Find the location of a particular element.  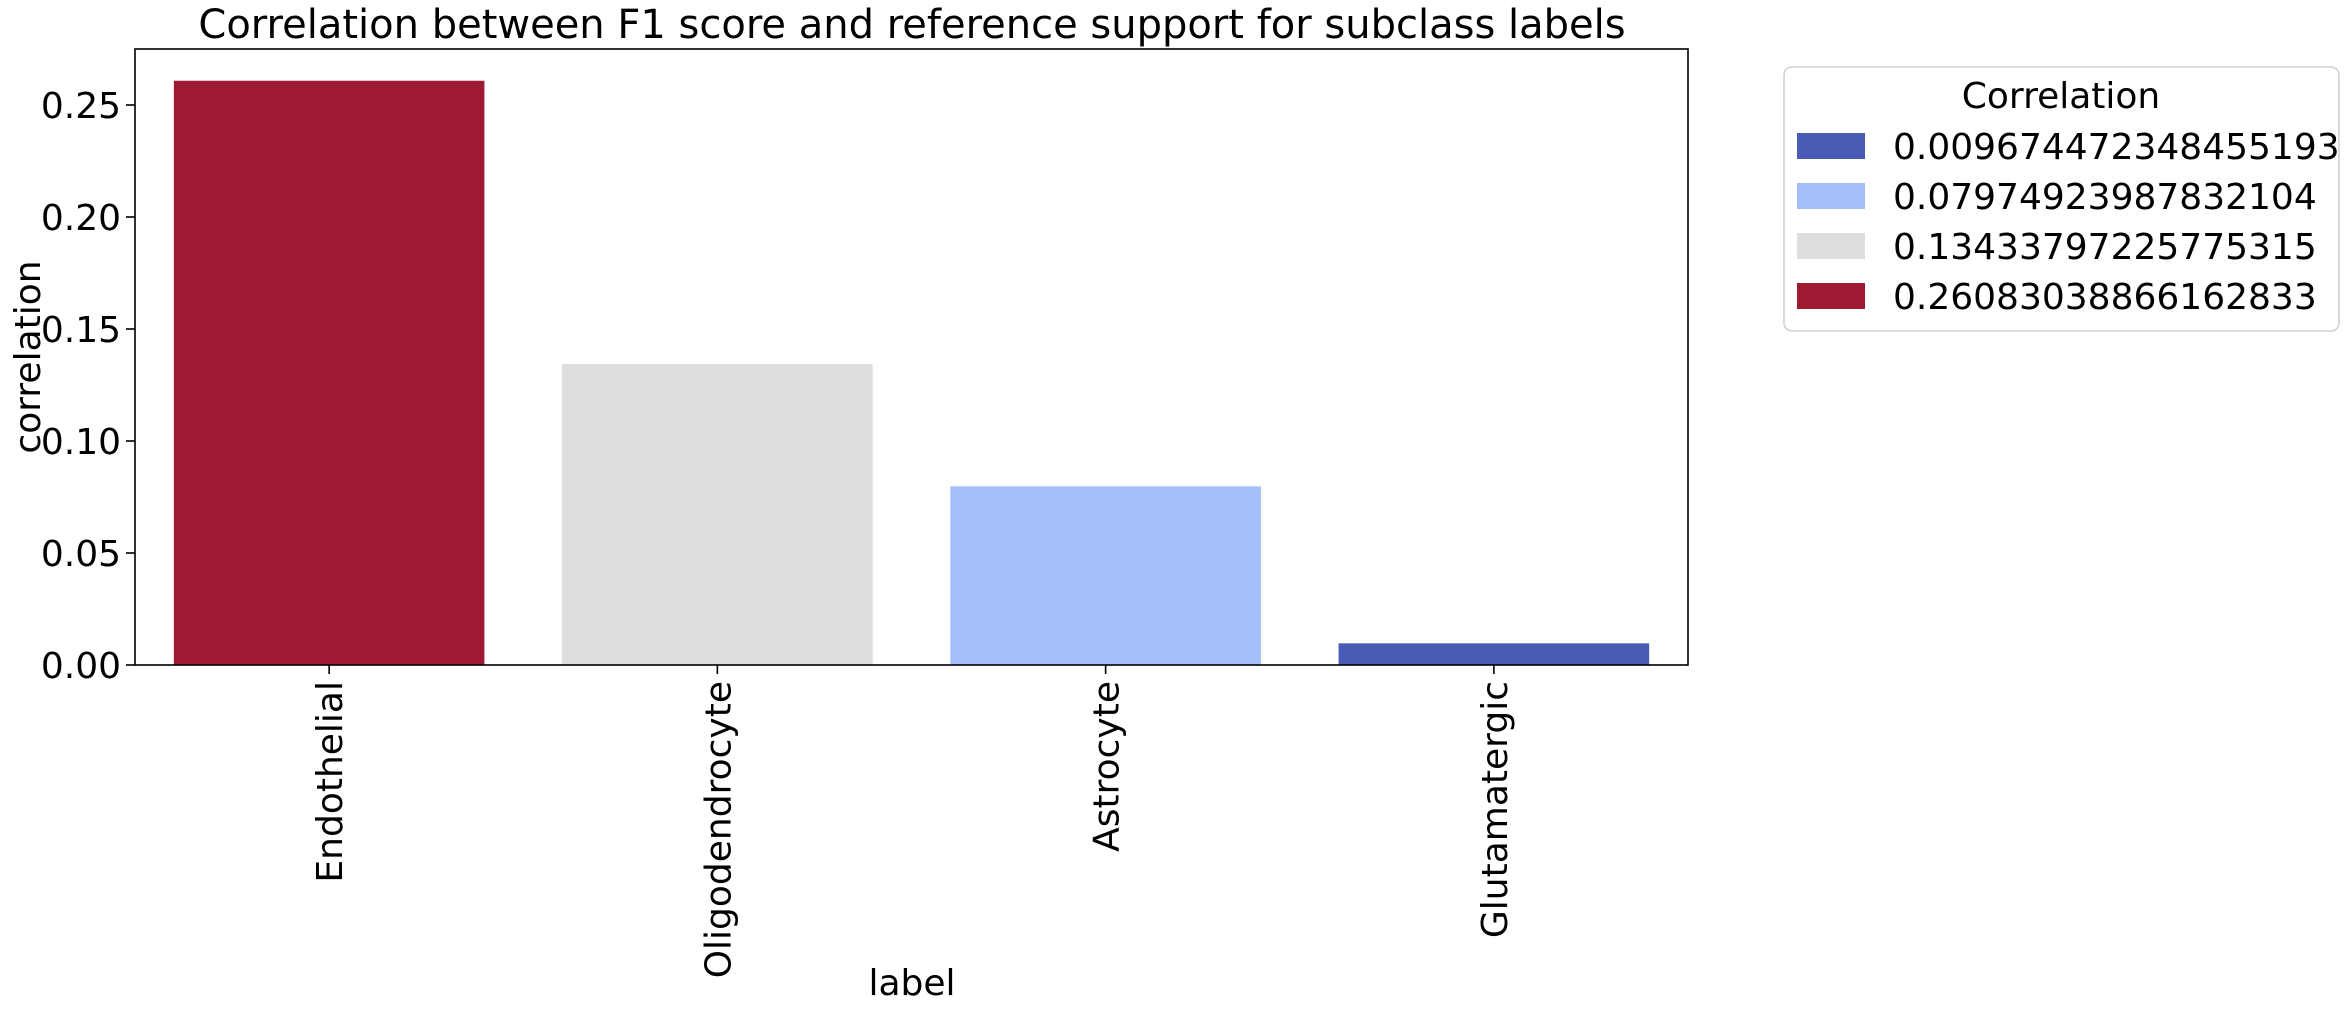

x-tick-label: Glutamatergic is located at coordinates (1495, 809).